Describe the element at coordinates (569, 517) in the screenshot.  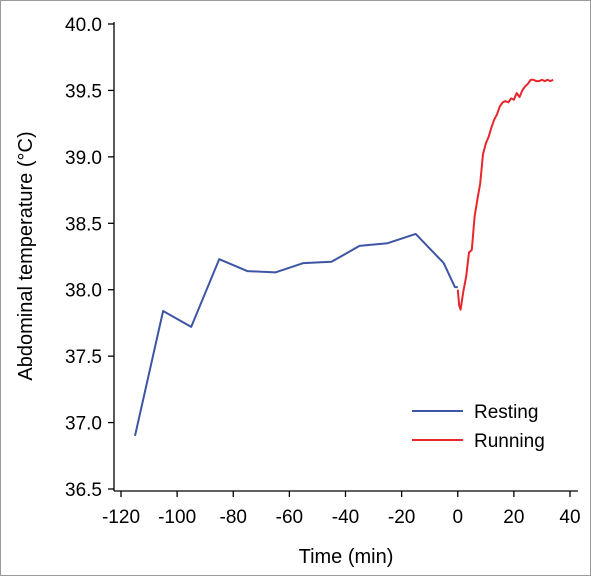
I see `x-tick-label: 40` at that location.